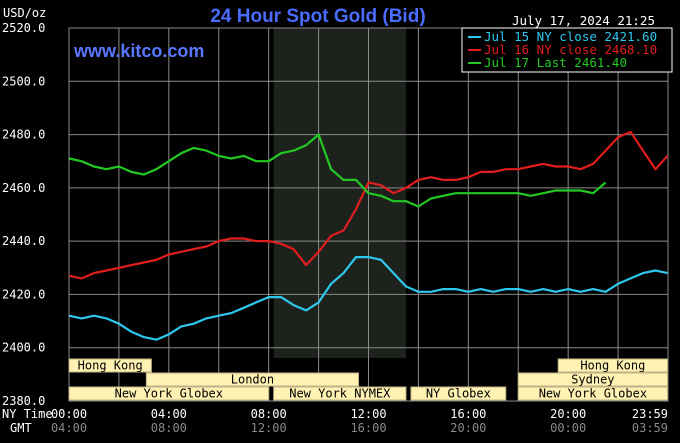 The image size is (680, 443). What do you see at coordinates (468, 428) in the screenshot?
I see `x-tick-label-gmt: 20:00` at bounding box center [468, 428].